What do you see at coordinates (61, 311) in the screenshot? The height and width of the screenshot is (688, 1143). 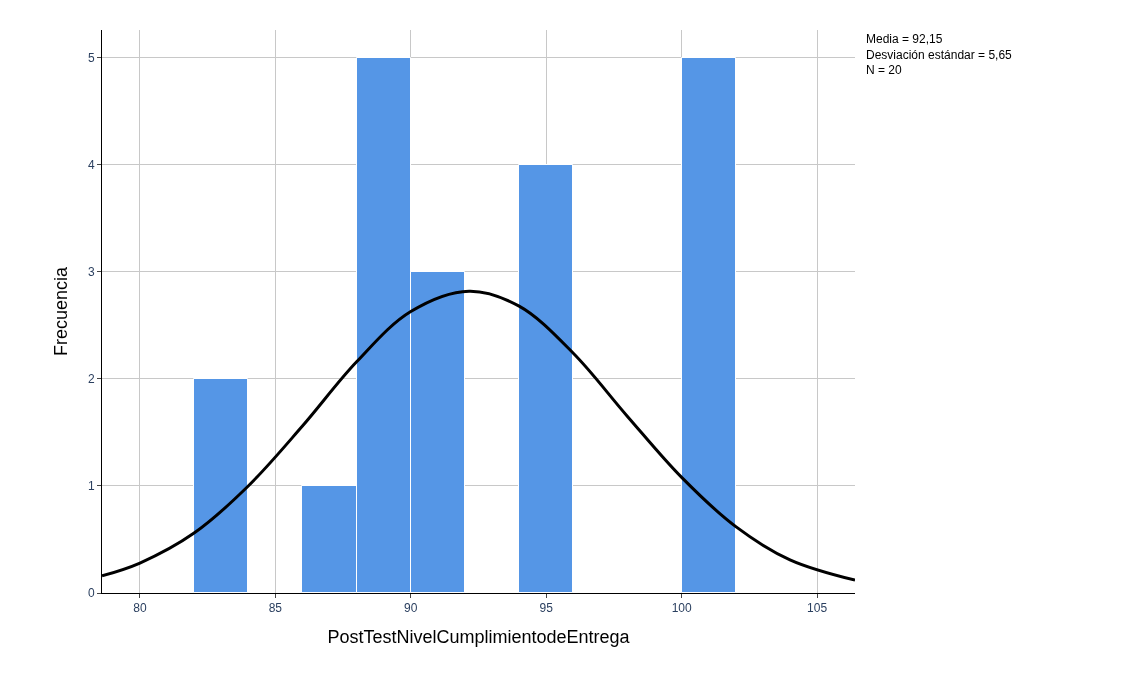 I see `y-axis-title: Frecuencia` at bounding box center [61, 311].